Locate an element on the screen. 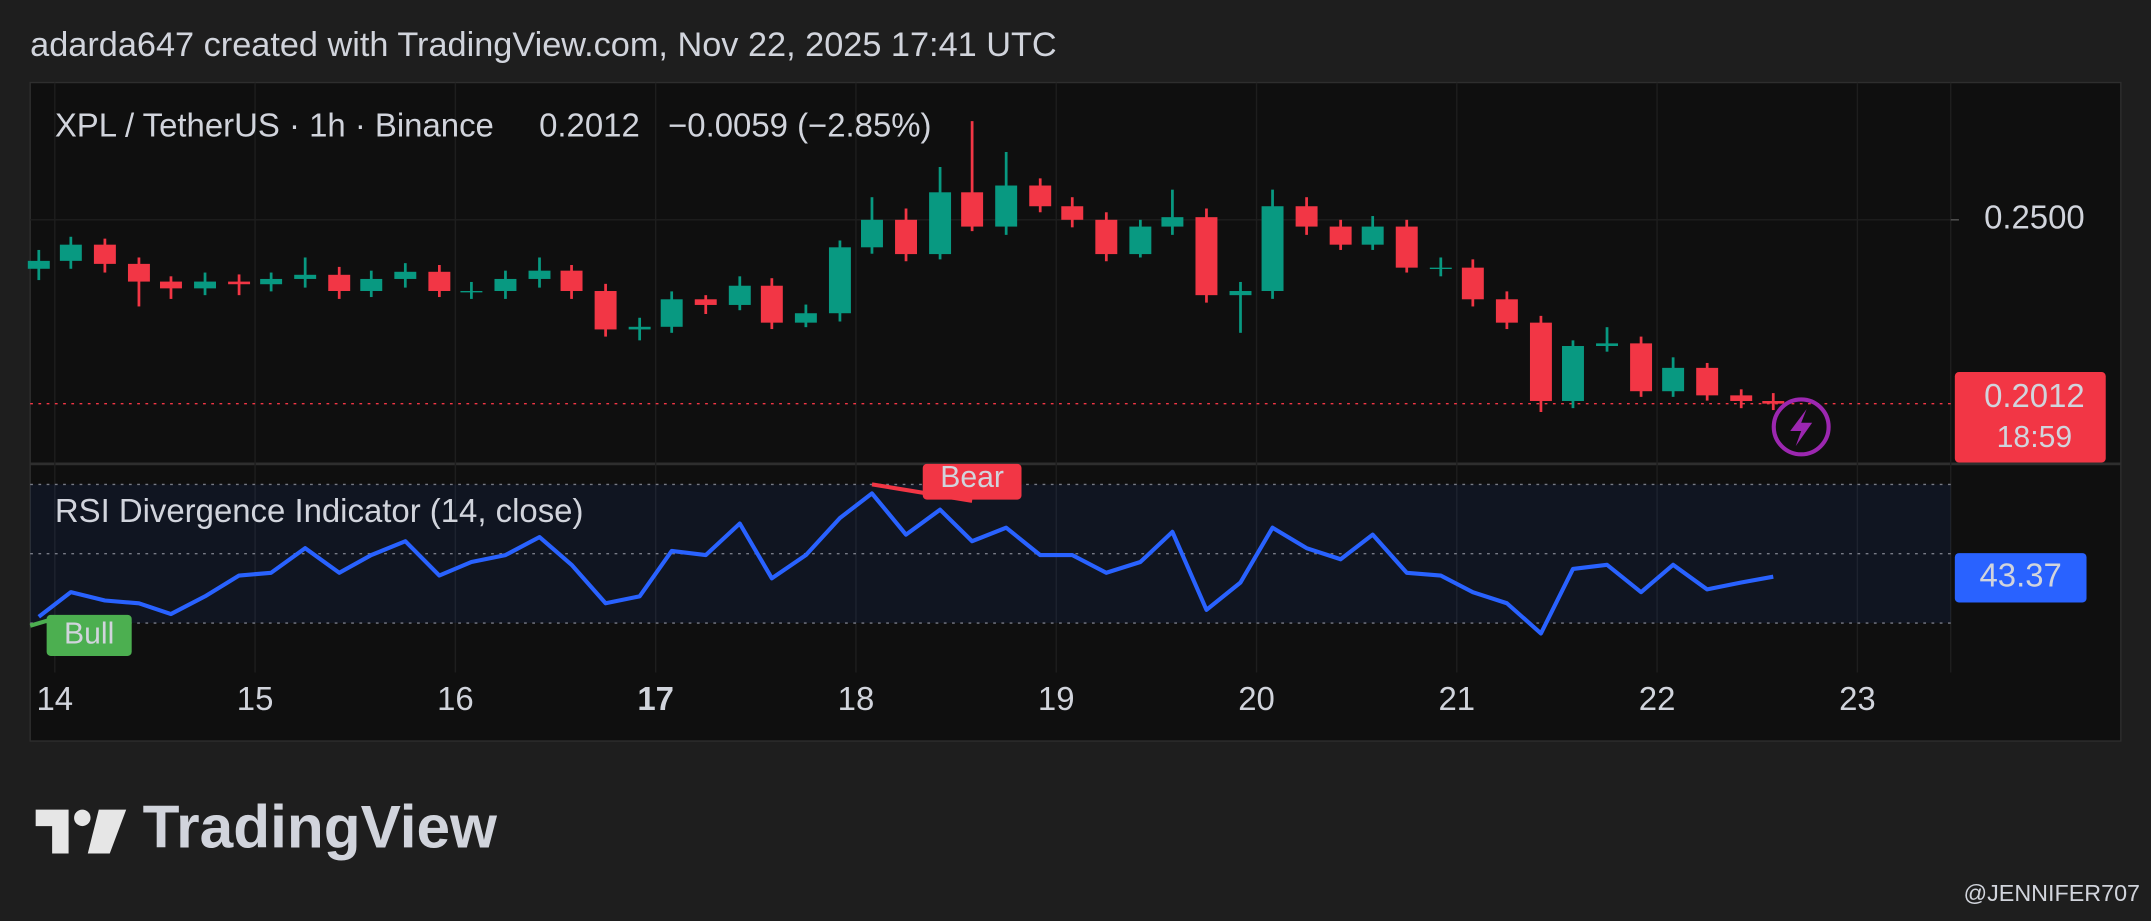 This screenshot has width=2151, height=921. price-change: −0.0059 (−2.85%) is located at coordinates (799, 125).